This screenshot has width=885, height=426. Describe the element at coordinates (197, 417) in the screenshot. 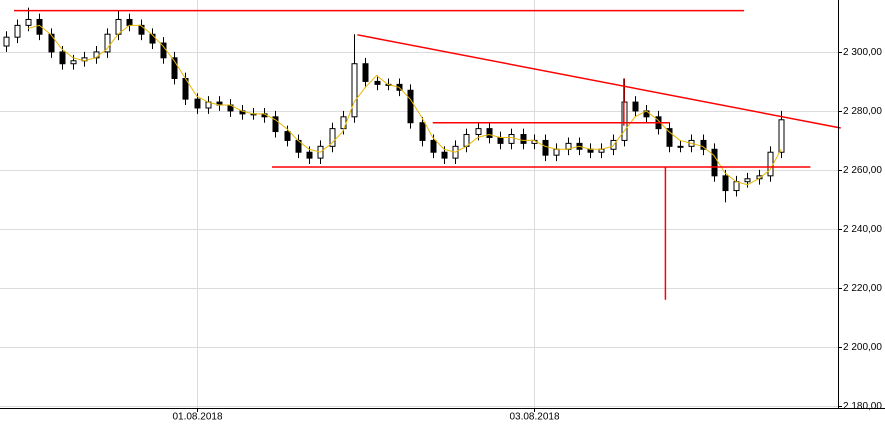

I see `x-tick-label: 01.08.2018` at that location.